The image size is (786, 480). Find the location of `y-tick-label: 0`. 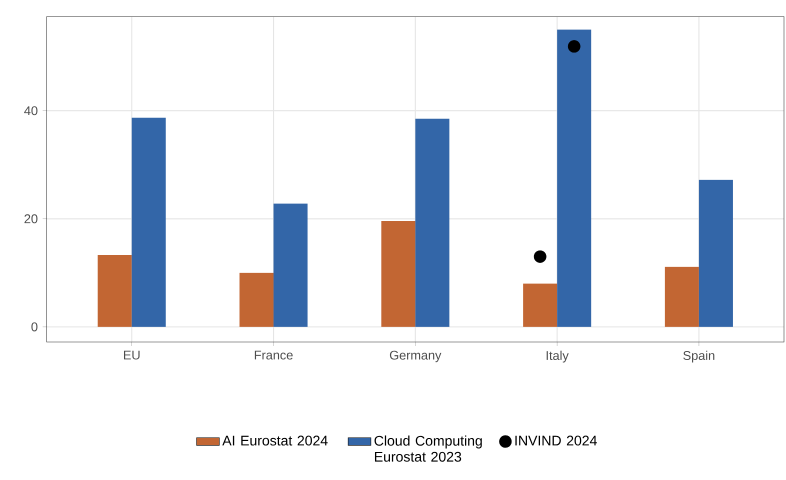

y-tick-label: 0 is located at coordinates (34, 327).